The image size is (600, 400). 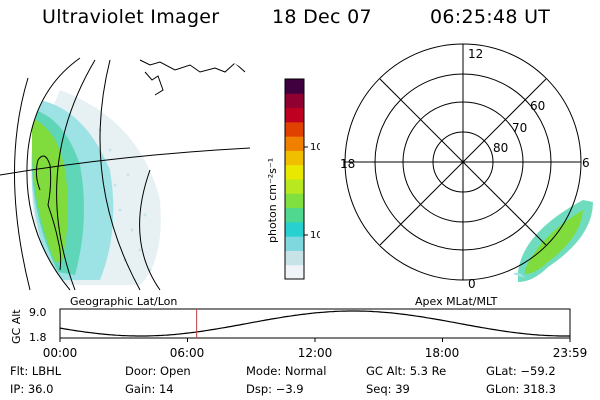 What do you see at coordinates (60, 353) in the screenshot?
I see `timeline-tick-0000: 00:00` at bounding box center [60, 353].